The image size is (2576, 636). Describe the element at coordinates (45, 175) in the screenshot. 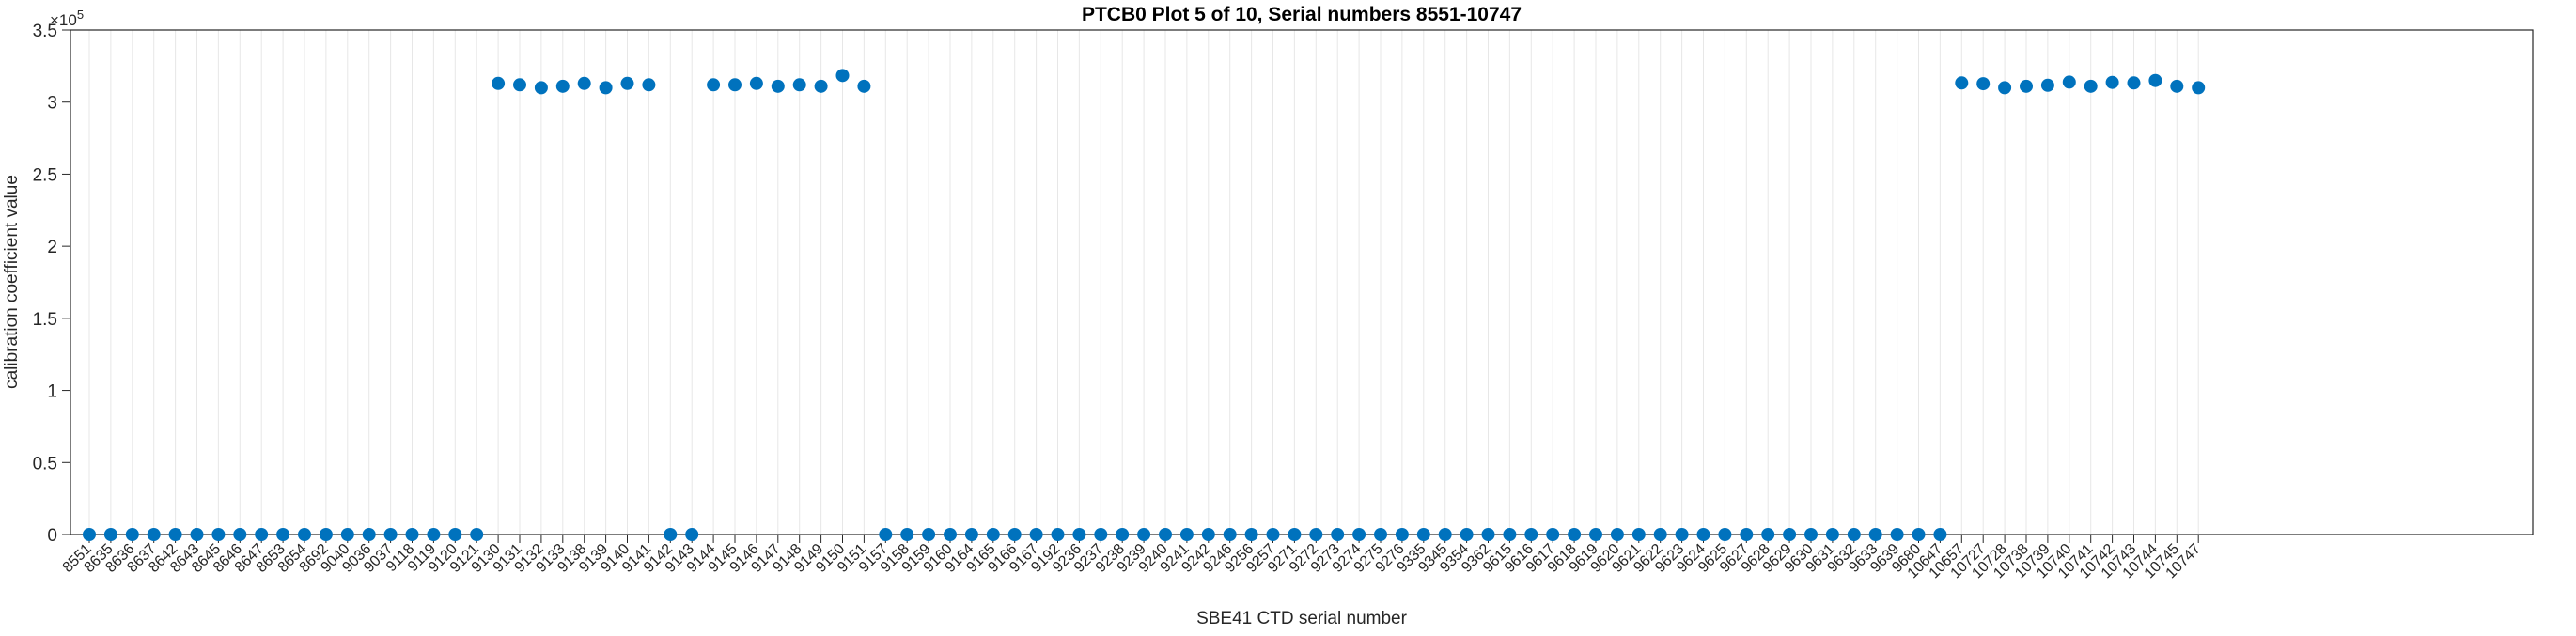

I see `y-tick-label: 2.5` at that location.